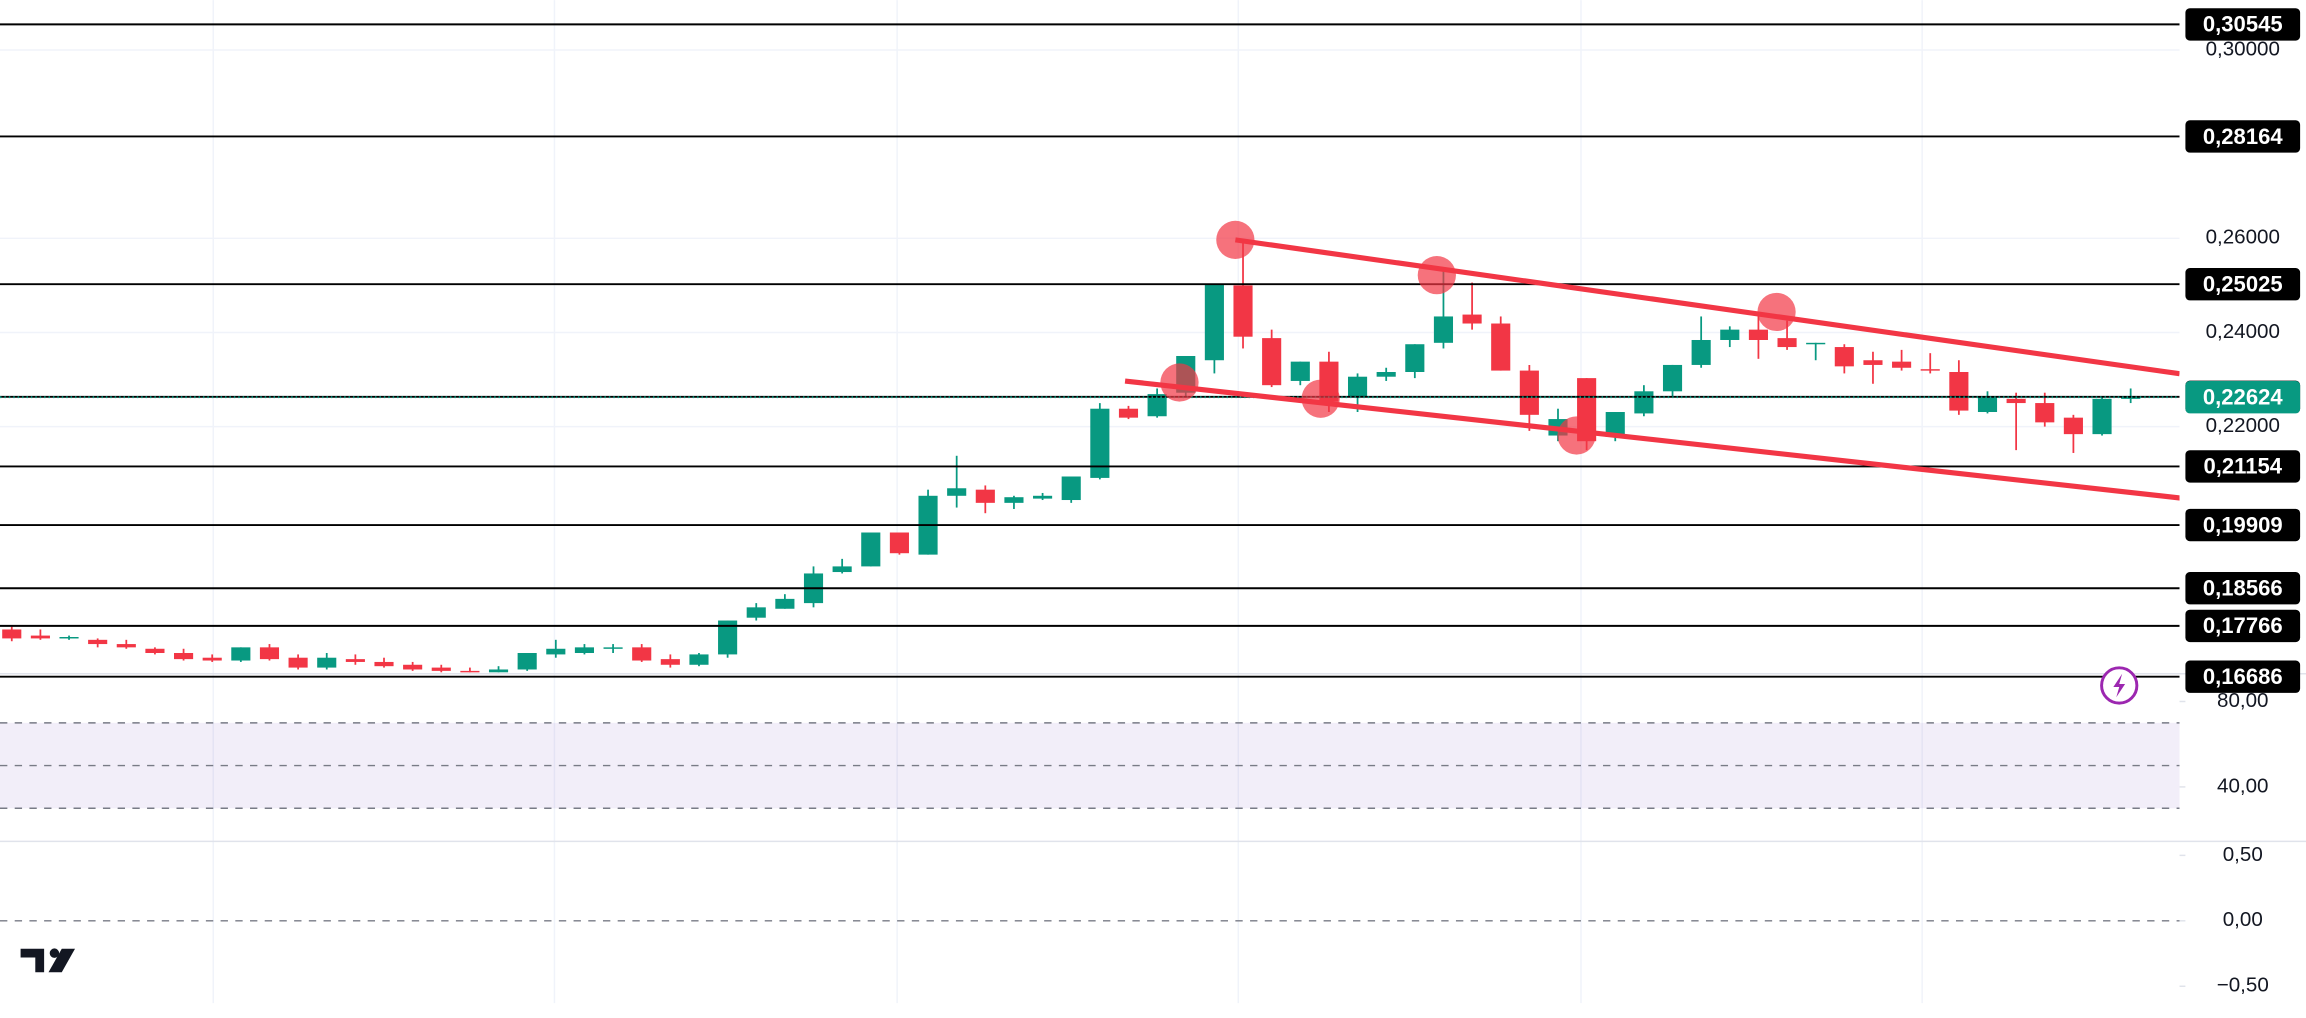 The image size is (2306, 1018). I want to click on level-label: 0,17766, so click(2243, 625).